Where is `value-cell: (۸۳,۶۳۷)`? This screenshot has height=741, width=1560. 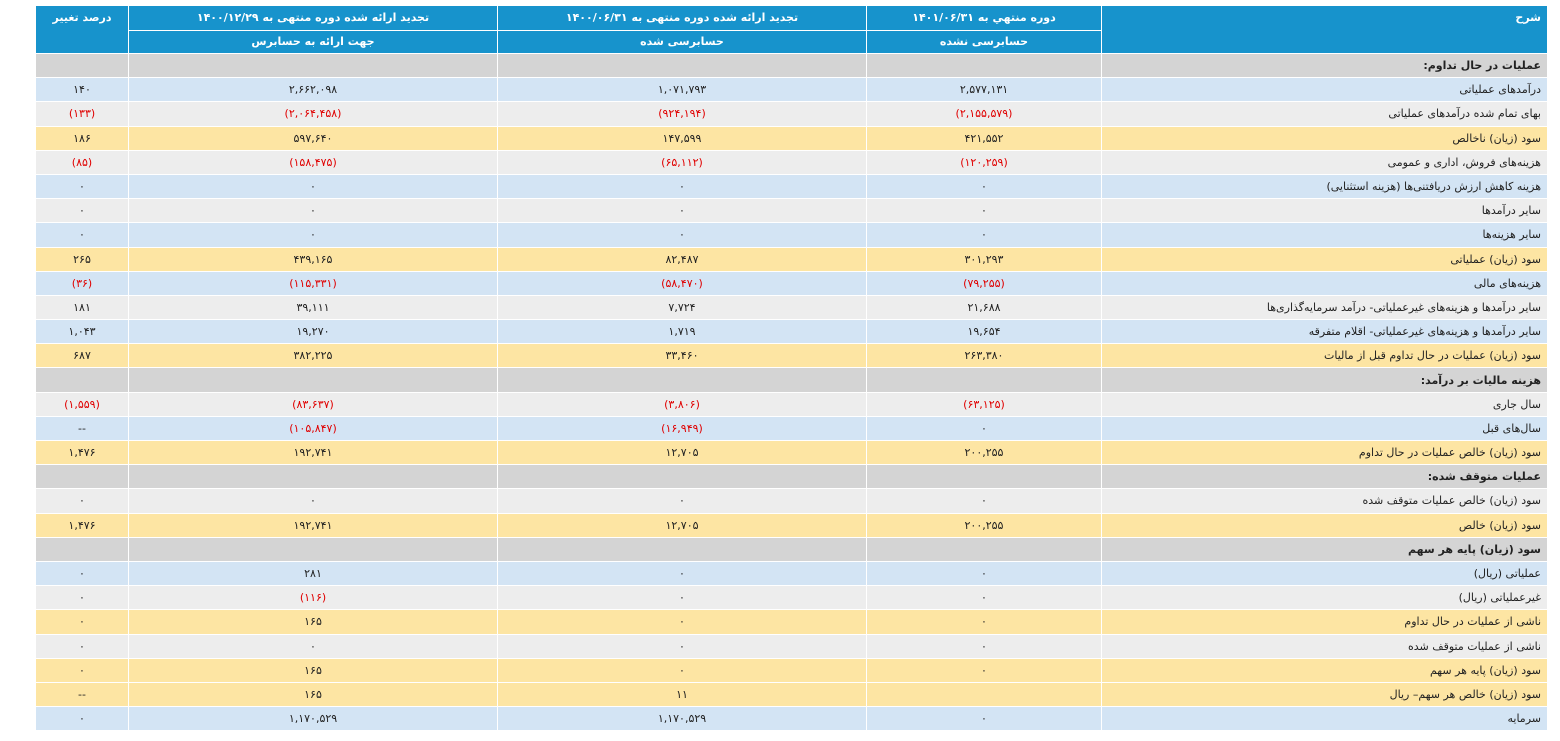 value-cell: (۸۳,۶۳۷) is located at coordinates (313, 404).